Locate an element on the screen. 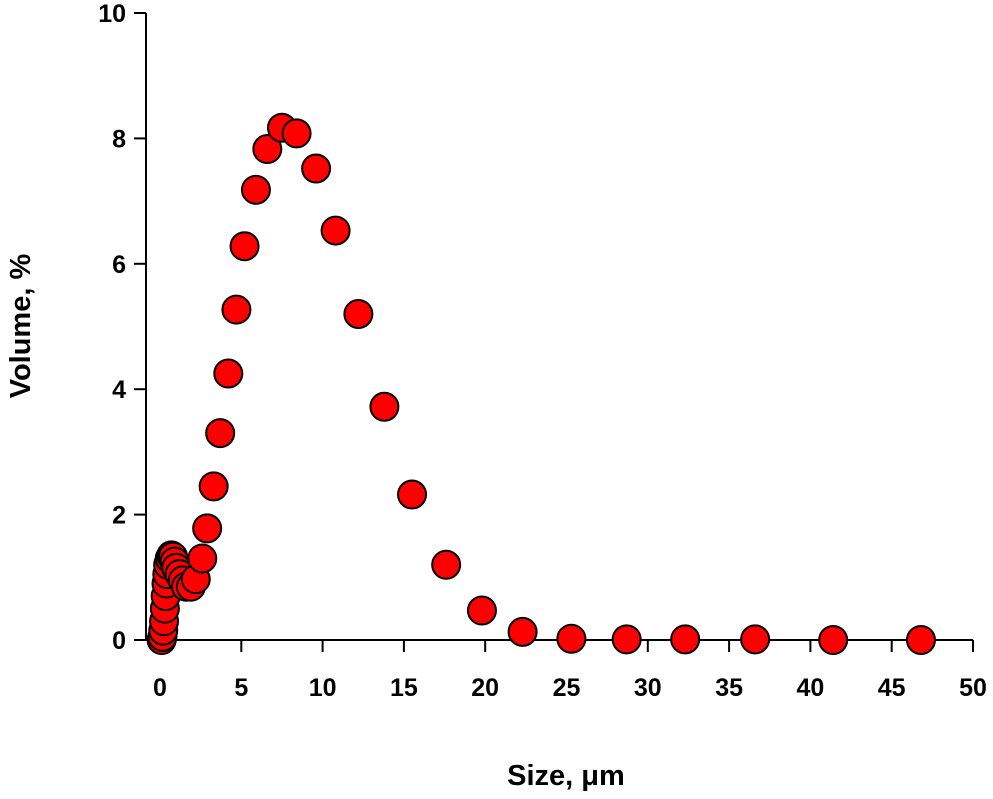  y-tick-label: 4 is located at coordinates (119, 390).